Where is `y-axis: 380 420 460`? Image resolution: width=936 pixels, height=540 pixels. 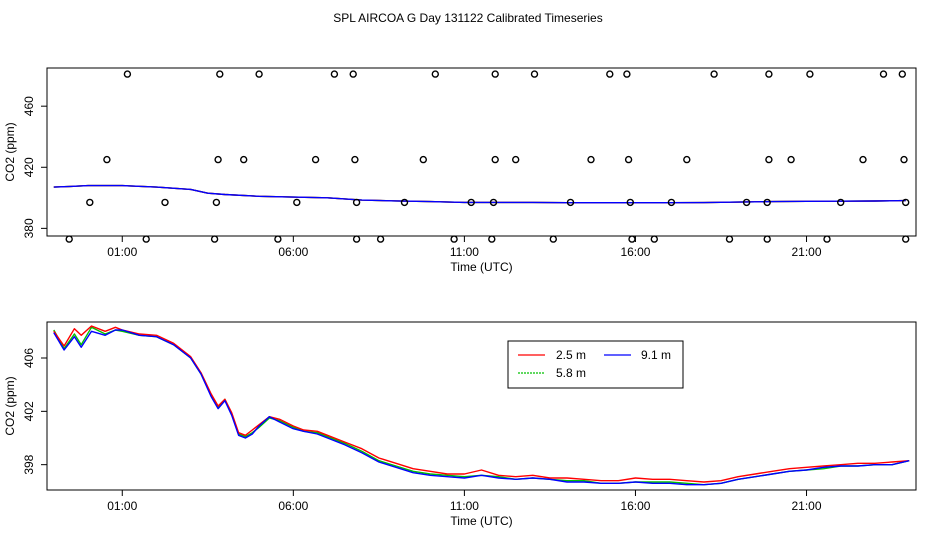 y-axis: 380 420 460 is located at coordinates (34, 167).